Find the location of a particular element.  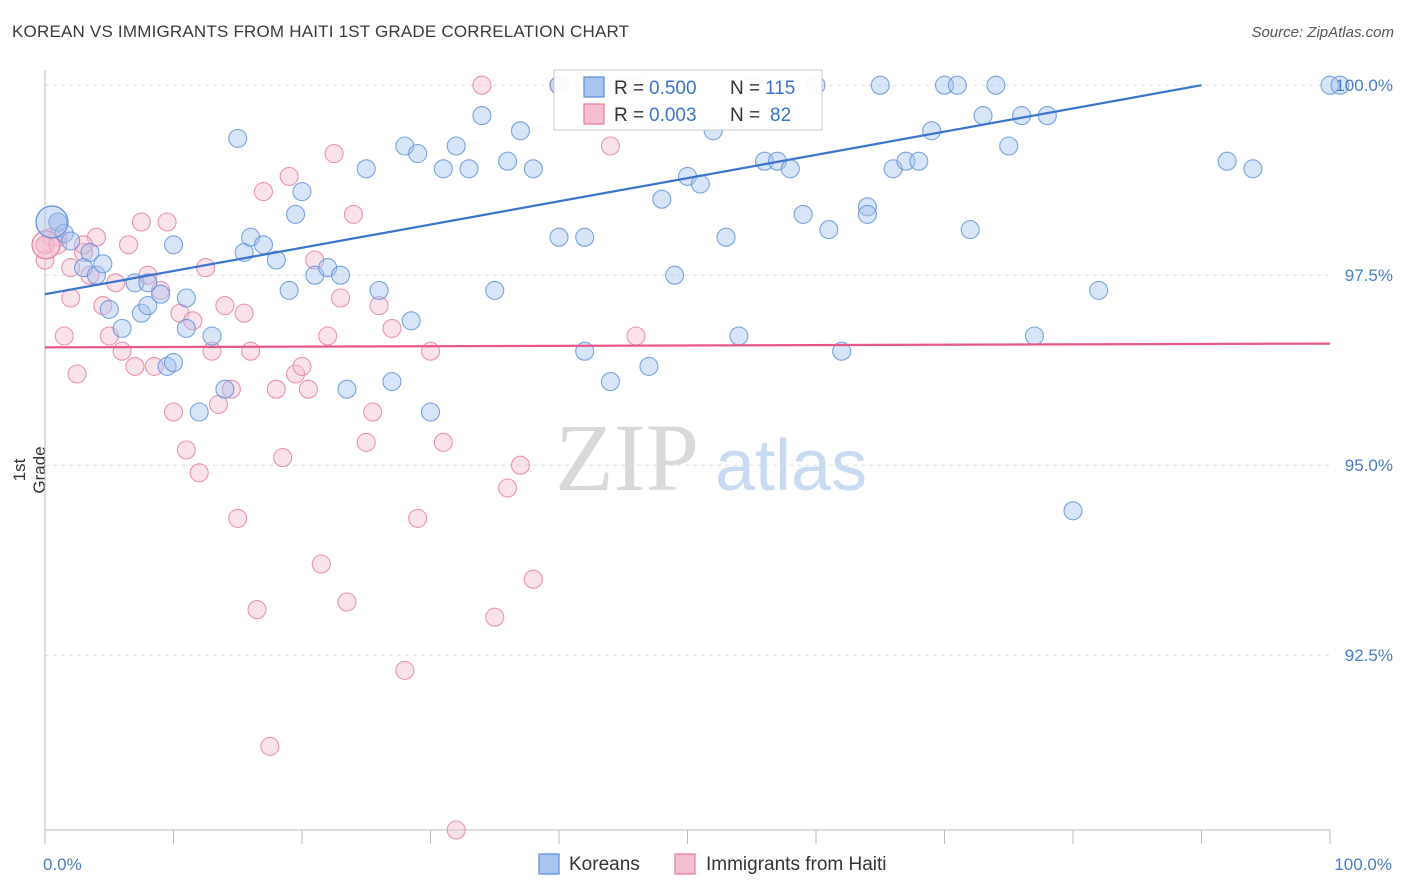

watermark: ZIP atlas is located at coordinates (711, 457).